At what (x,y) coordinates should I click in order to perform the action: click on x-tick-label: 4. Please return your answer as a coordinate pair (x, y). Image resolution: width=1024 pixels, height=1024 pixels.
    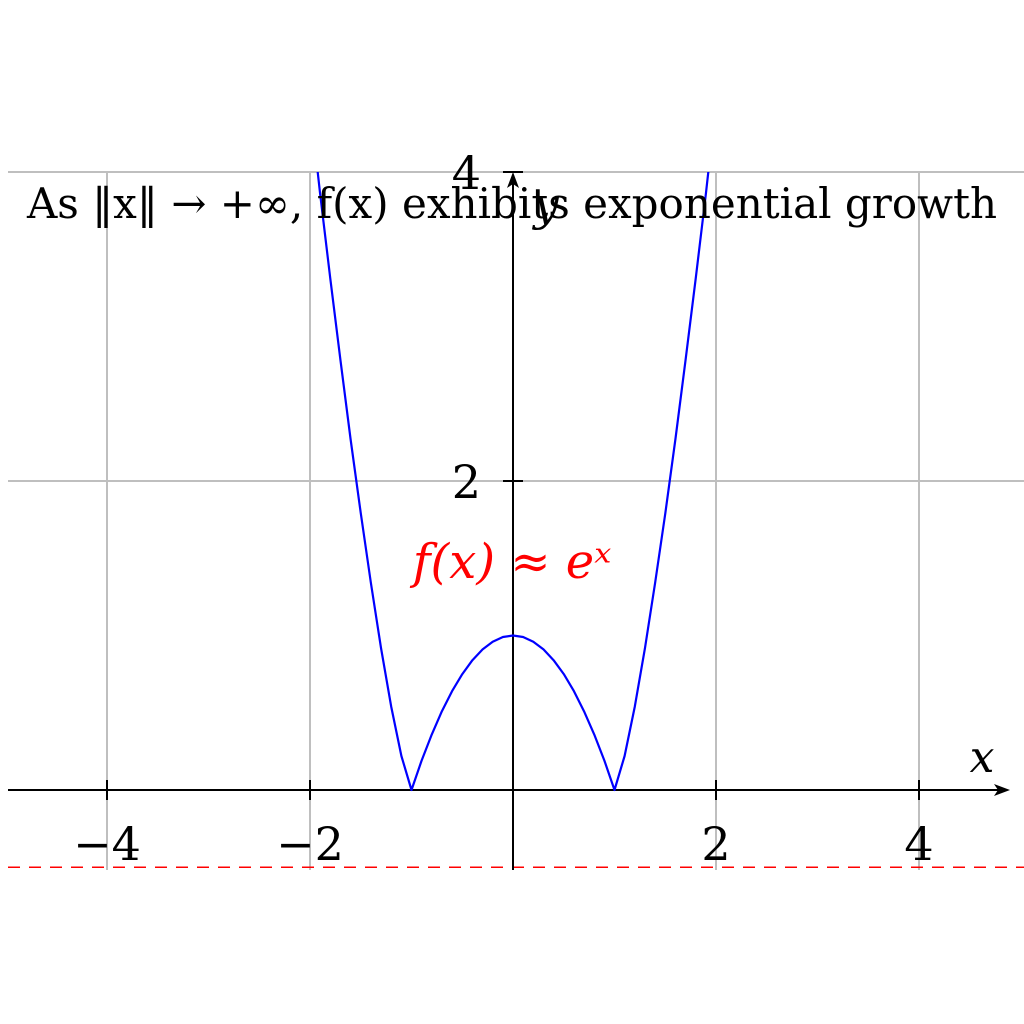
    Looking at the image, I should click on (918, 844).